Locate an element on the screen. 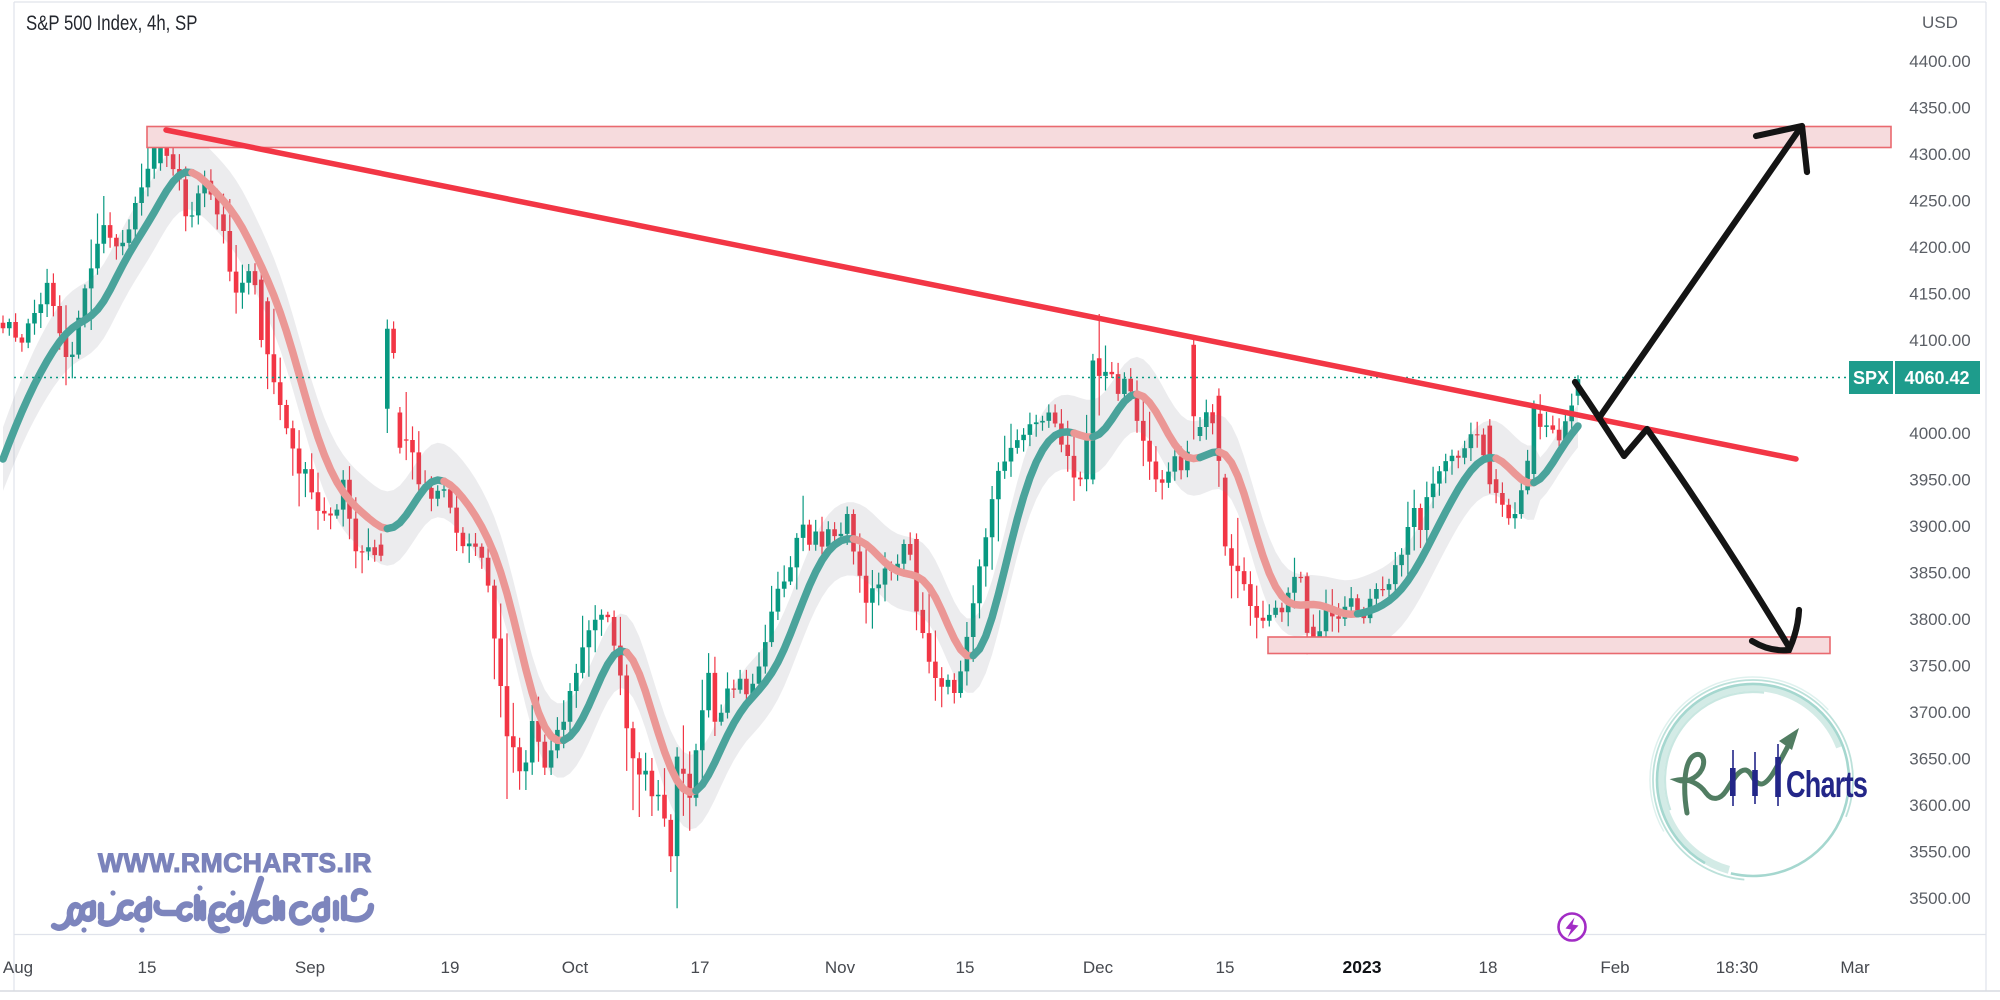  svg-text: 4350.00 is located at coordinates (1939, 108).